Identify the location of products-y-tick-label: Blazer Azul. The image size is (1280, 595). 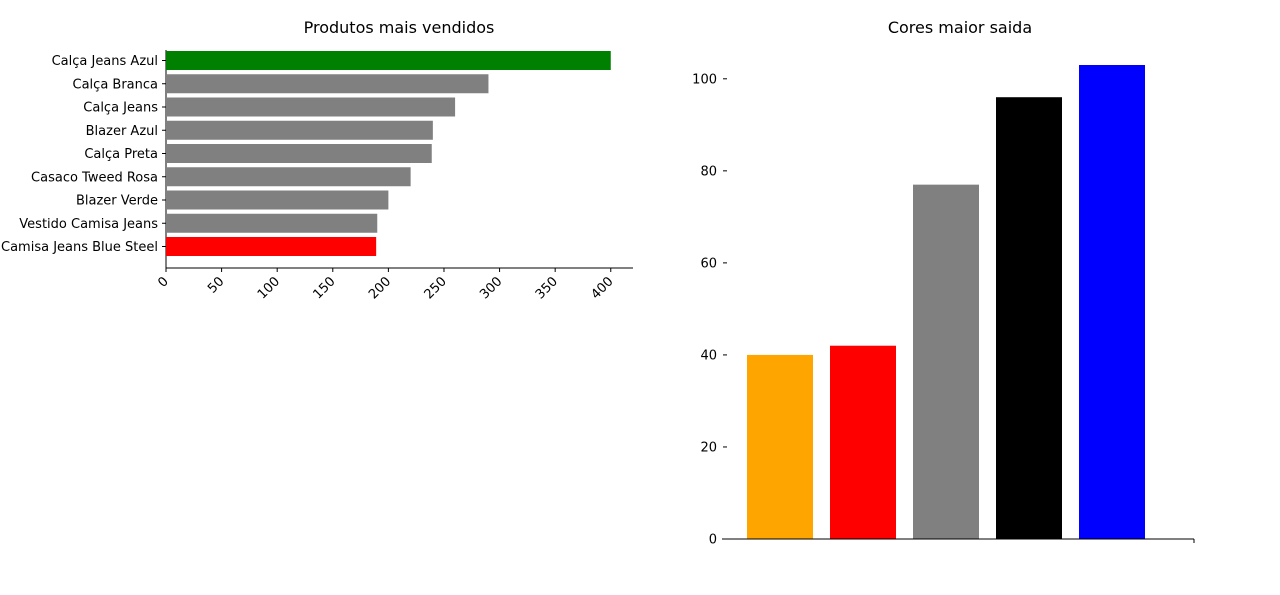
(122, 131).